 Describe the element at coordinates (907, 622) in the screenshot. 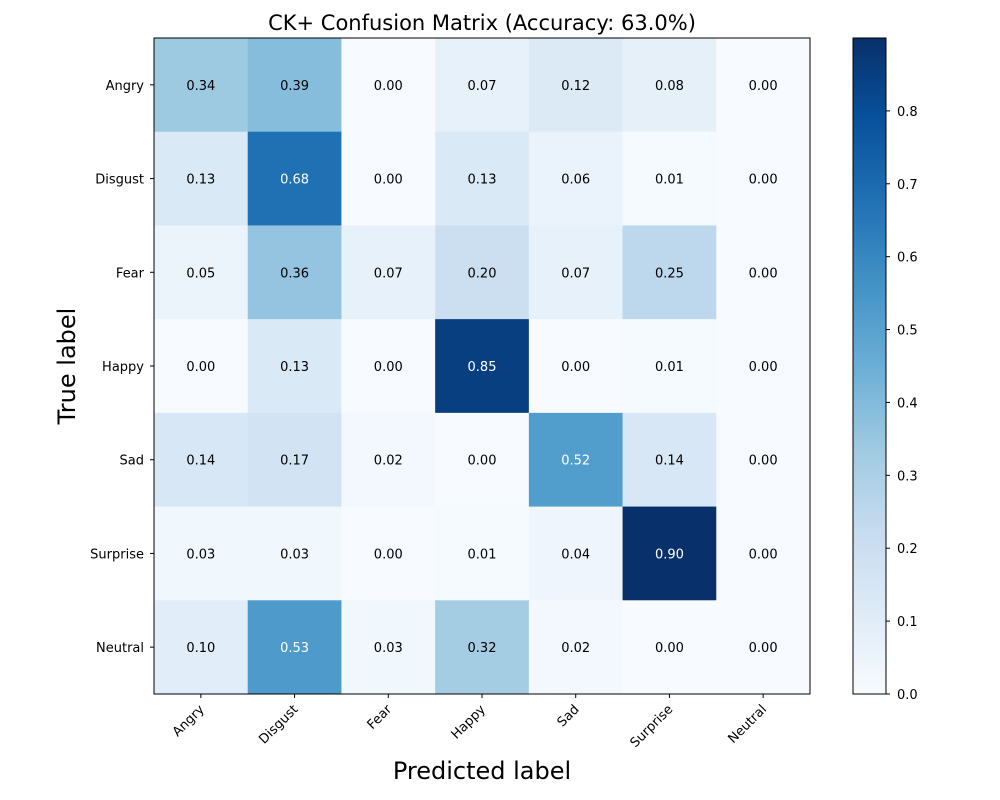

I see `colorbar-tick-label: 0.1` at that location.